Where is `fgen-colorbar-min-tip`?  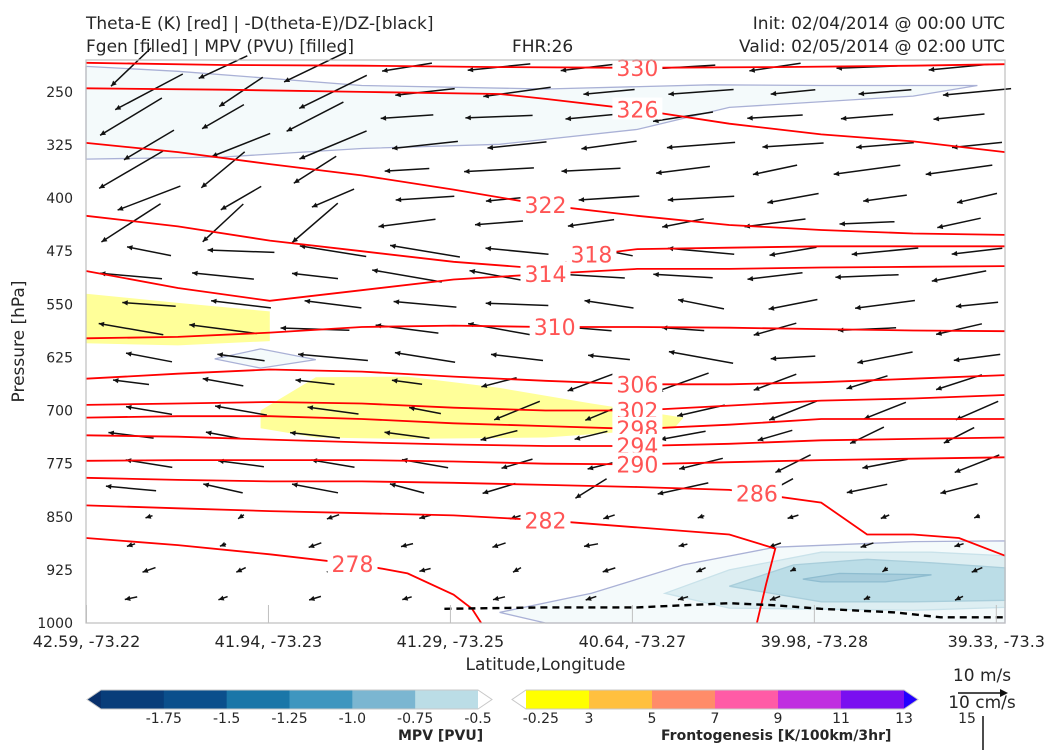
fgen-colorbar-min-tip is located at coordinates (519, 699).